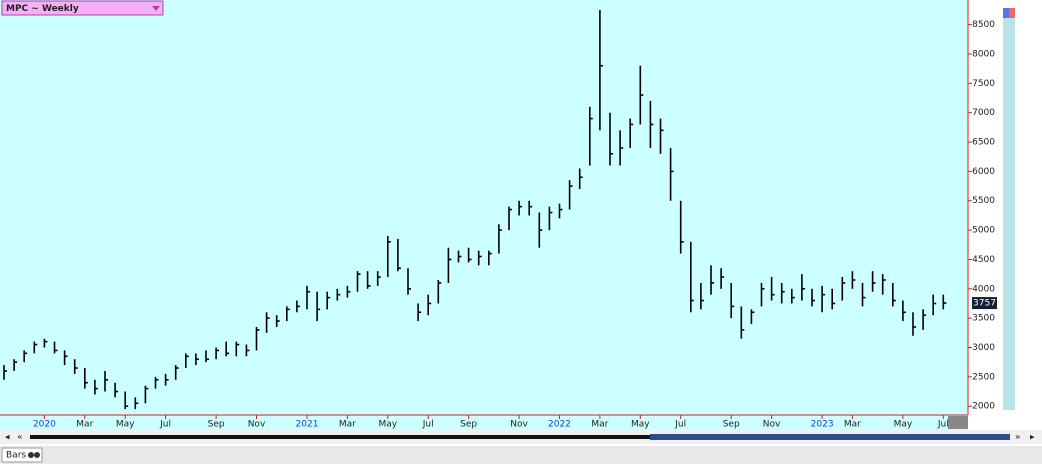  Describe the element at coordinates (156, 8) in the screenshot. I see `dropdown-arrow` at that location.